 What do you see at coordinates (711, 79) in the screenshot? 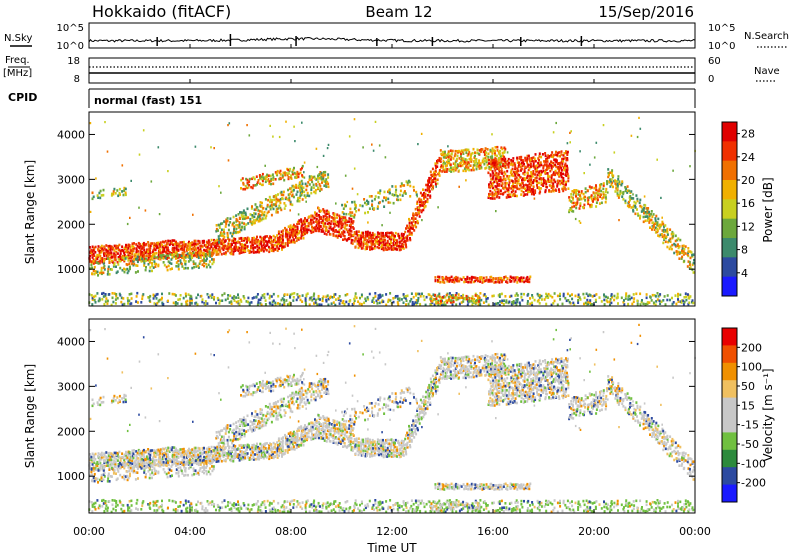
I see `nave-tick-bottom: 0` at bounding box center [711, 79].